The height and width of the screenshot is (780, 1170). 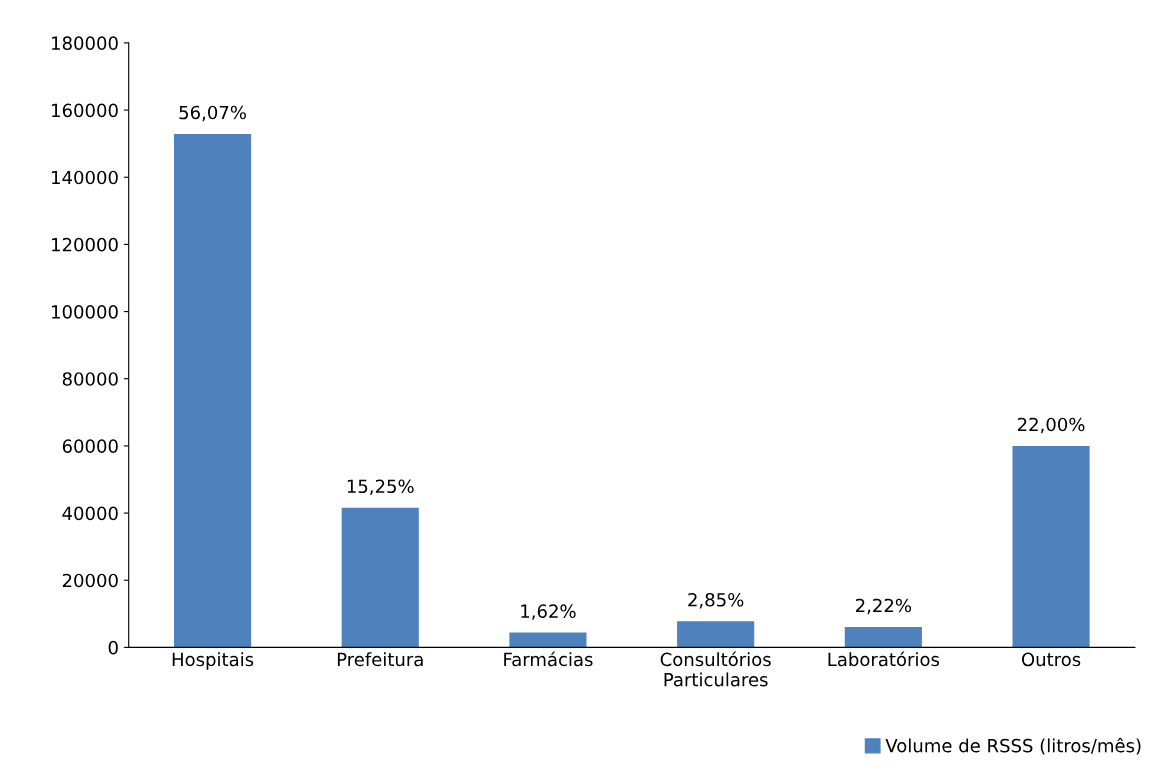 I want to click on x-tick-label: Hospitais, so click(x=213, y=661).